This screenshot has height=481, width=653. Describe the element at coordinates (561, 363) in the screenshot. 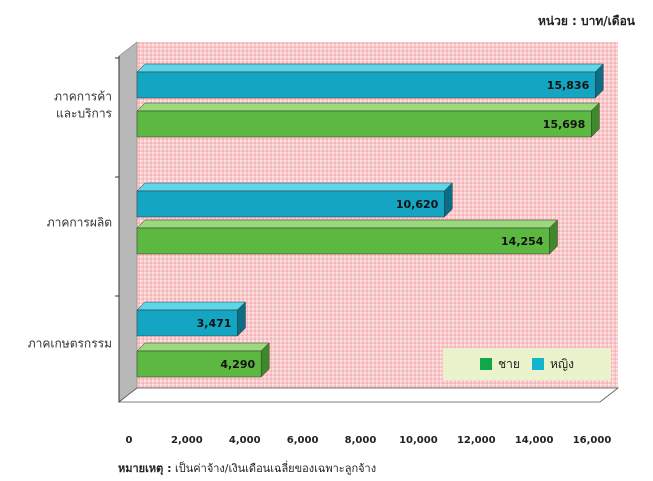

I see `legend-label-female: หญิง` at that location.